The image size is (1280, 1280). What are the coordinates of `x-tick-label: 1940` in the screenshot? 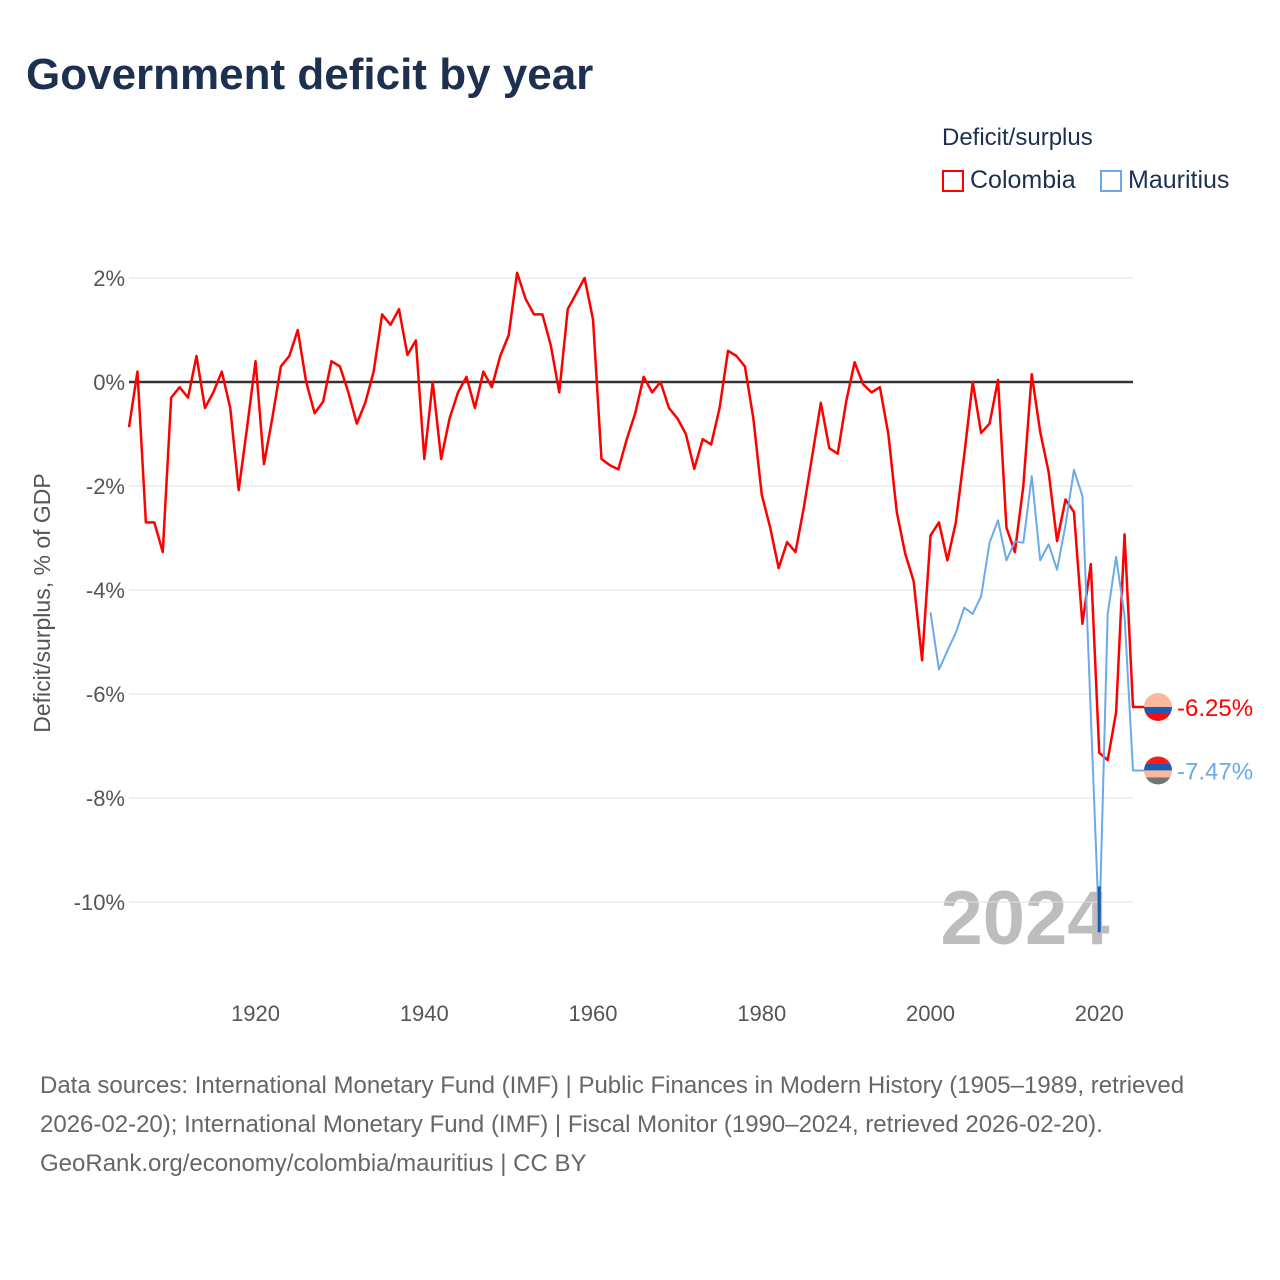 It's located at (424, 1013).